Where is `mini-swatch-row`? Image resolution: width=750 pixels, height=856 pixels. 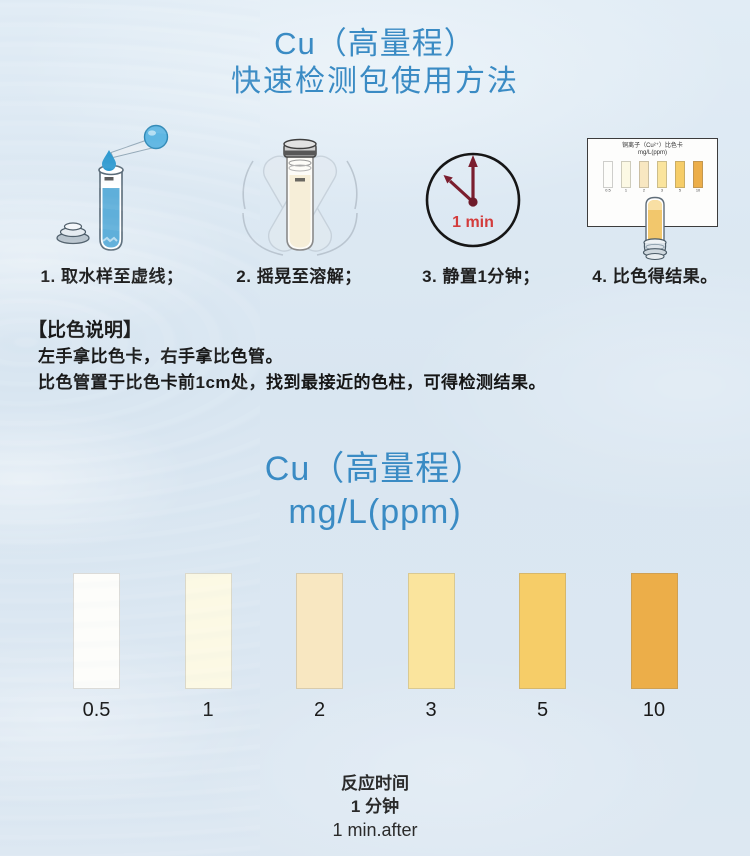
mini-swatch-row is located at coordinates (652, 174).